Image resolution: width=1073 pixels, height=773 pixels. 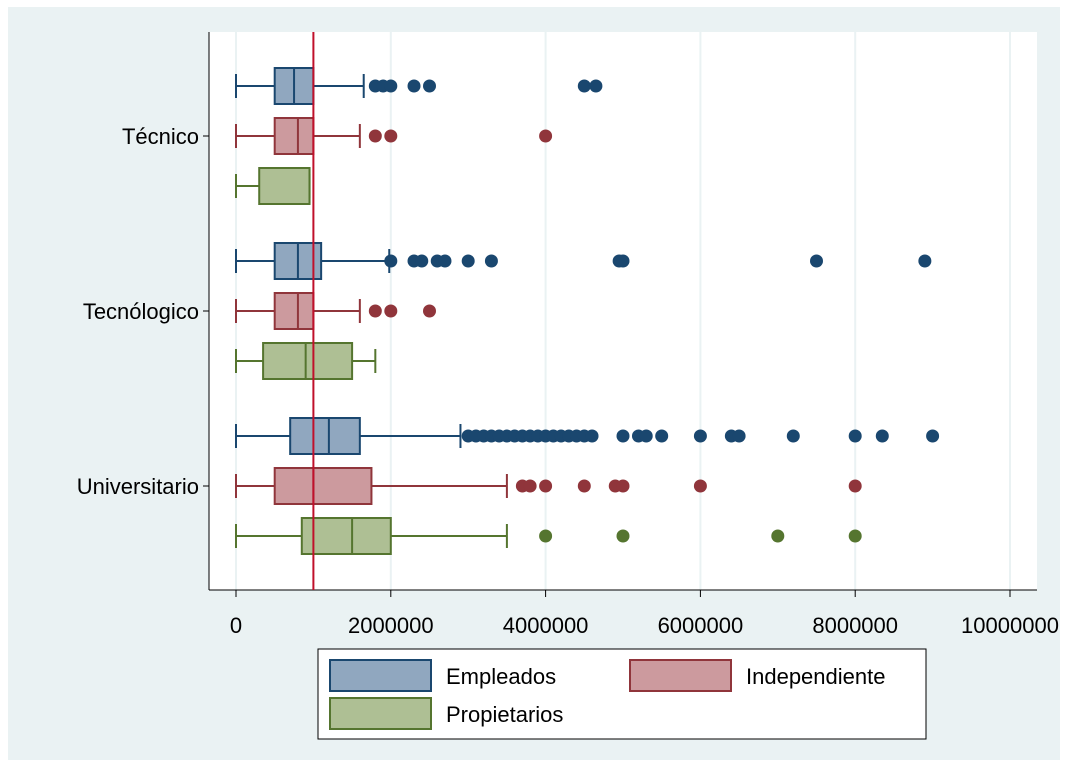 I want to click on legend-label-propietarios: Propietarios, so click(x=504, y=714).